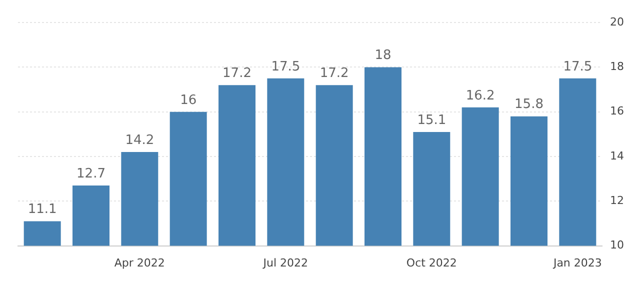 This screenshot has height=281, width=640. What do you see at coordinates (577, 263) in the screenshot?
I see `x-tick-label: Jan 2023` at bounding box center [577, 263].